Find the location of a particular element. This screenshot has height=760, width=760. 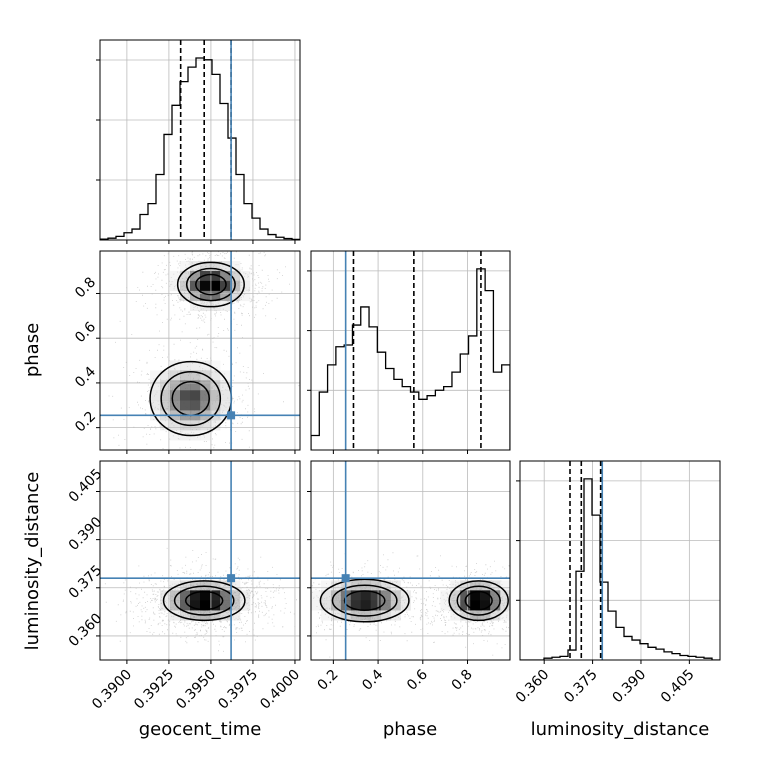

frame-hist-luminosity-distance is located at coordinates (620, 560).